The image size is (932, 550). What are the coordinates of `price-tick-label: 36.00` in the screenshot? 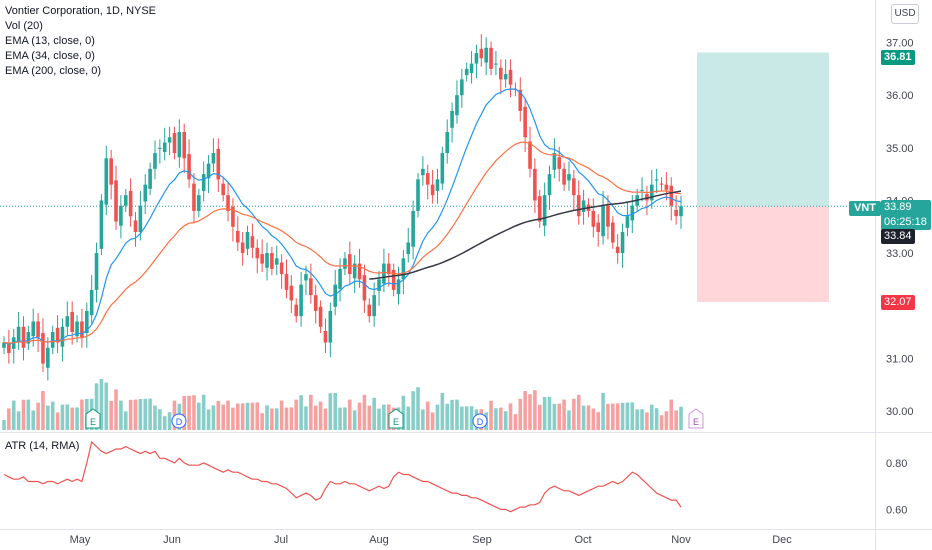 It's located at (900, 96).